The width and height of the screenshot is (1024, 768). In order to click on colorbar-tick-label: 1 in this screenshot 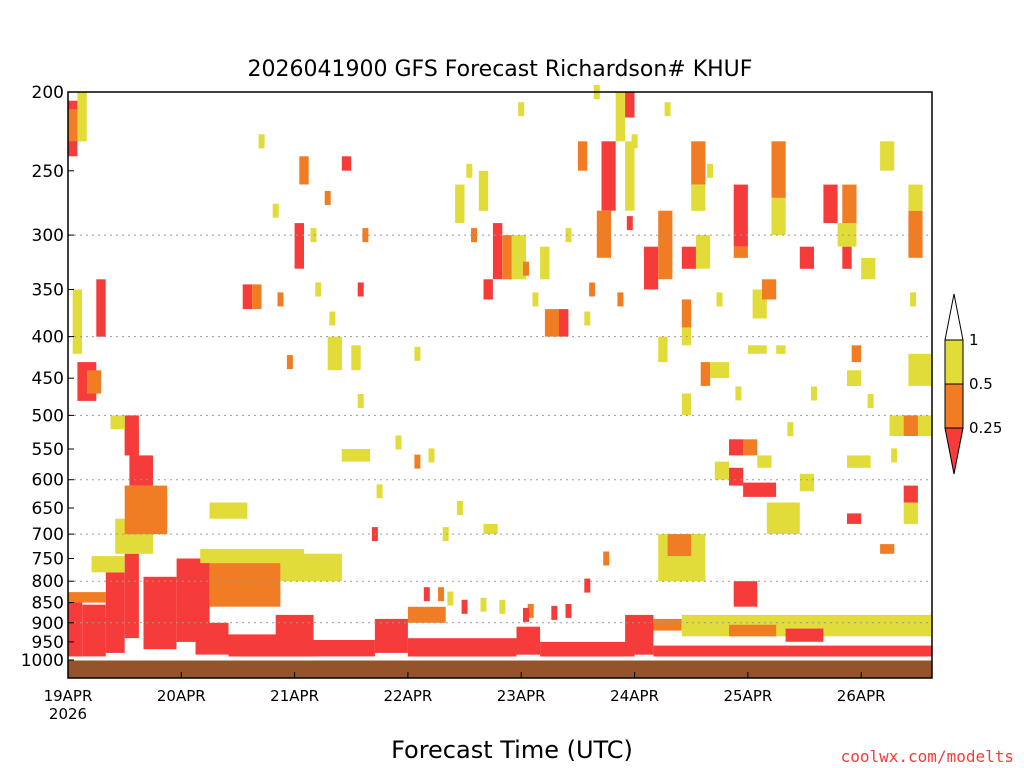, I will do `click(974, 340)`.